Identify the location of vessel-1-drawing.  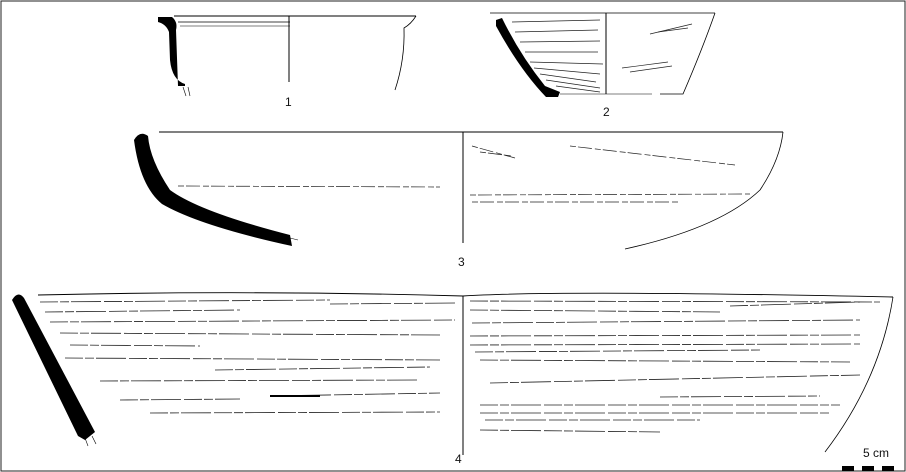
(287, 56).